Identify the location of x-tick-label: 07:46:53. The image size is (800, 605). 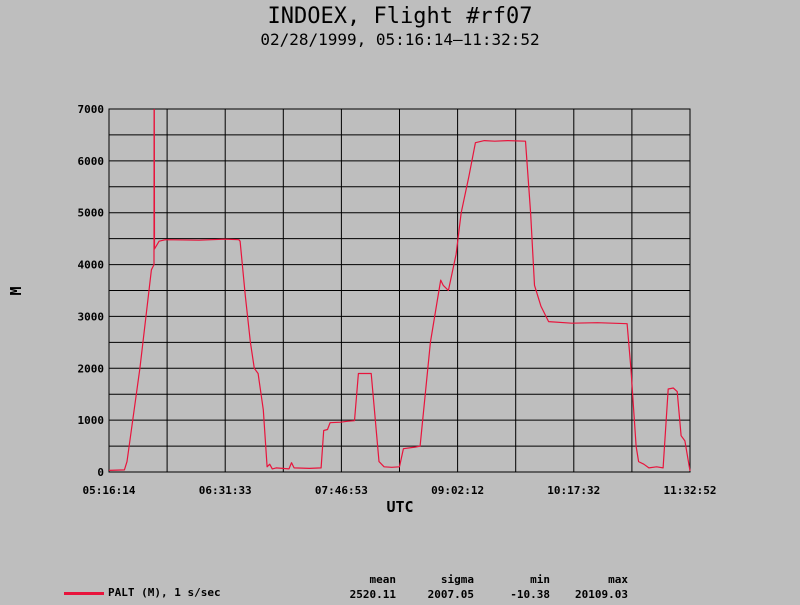
(341, 490).